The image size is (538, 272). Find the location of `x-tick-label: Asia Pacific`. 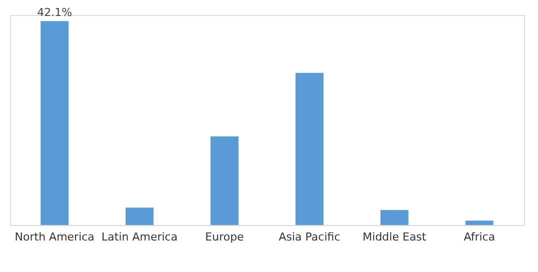

x-tick-label: Asia Pacific is located at coordinates (309, 237).